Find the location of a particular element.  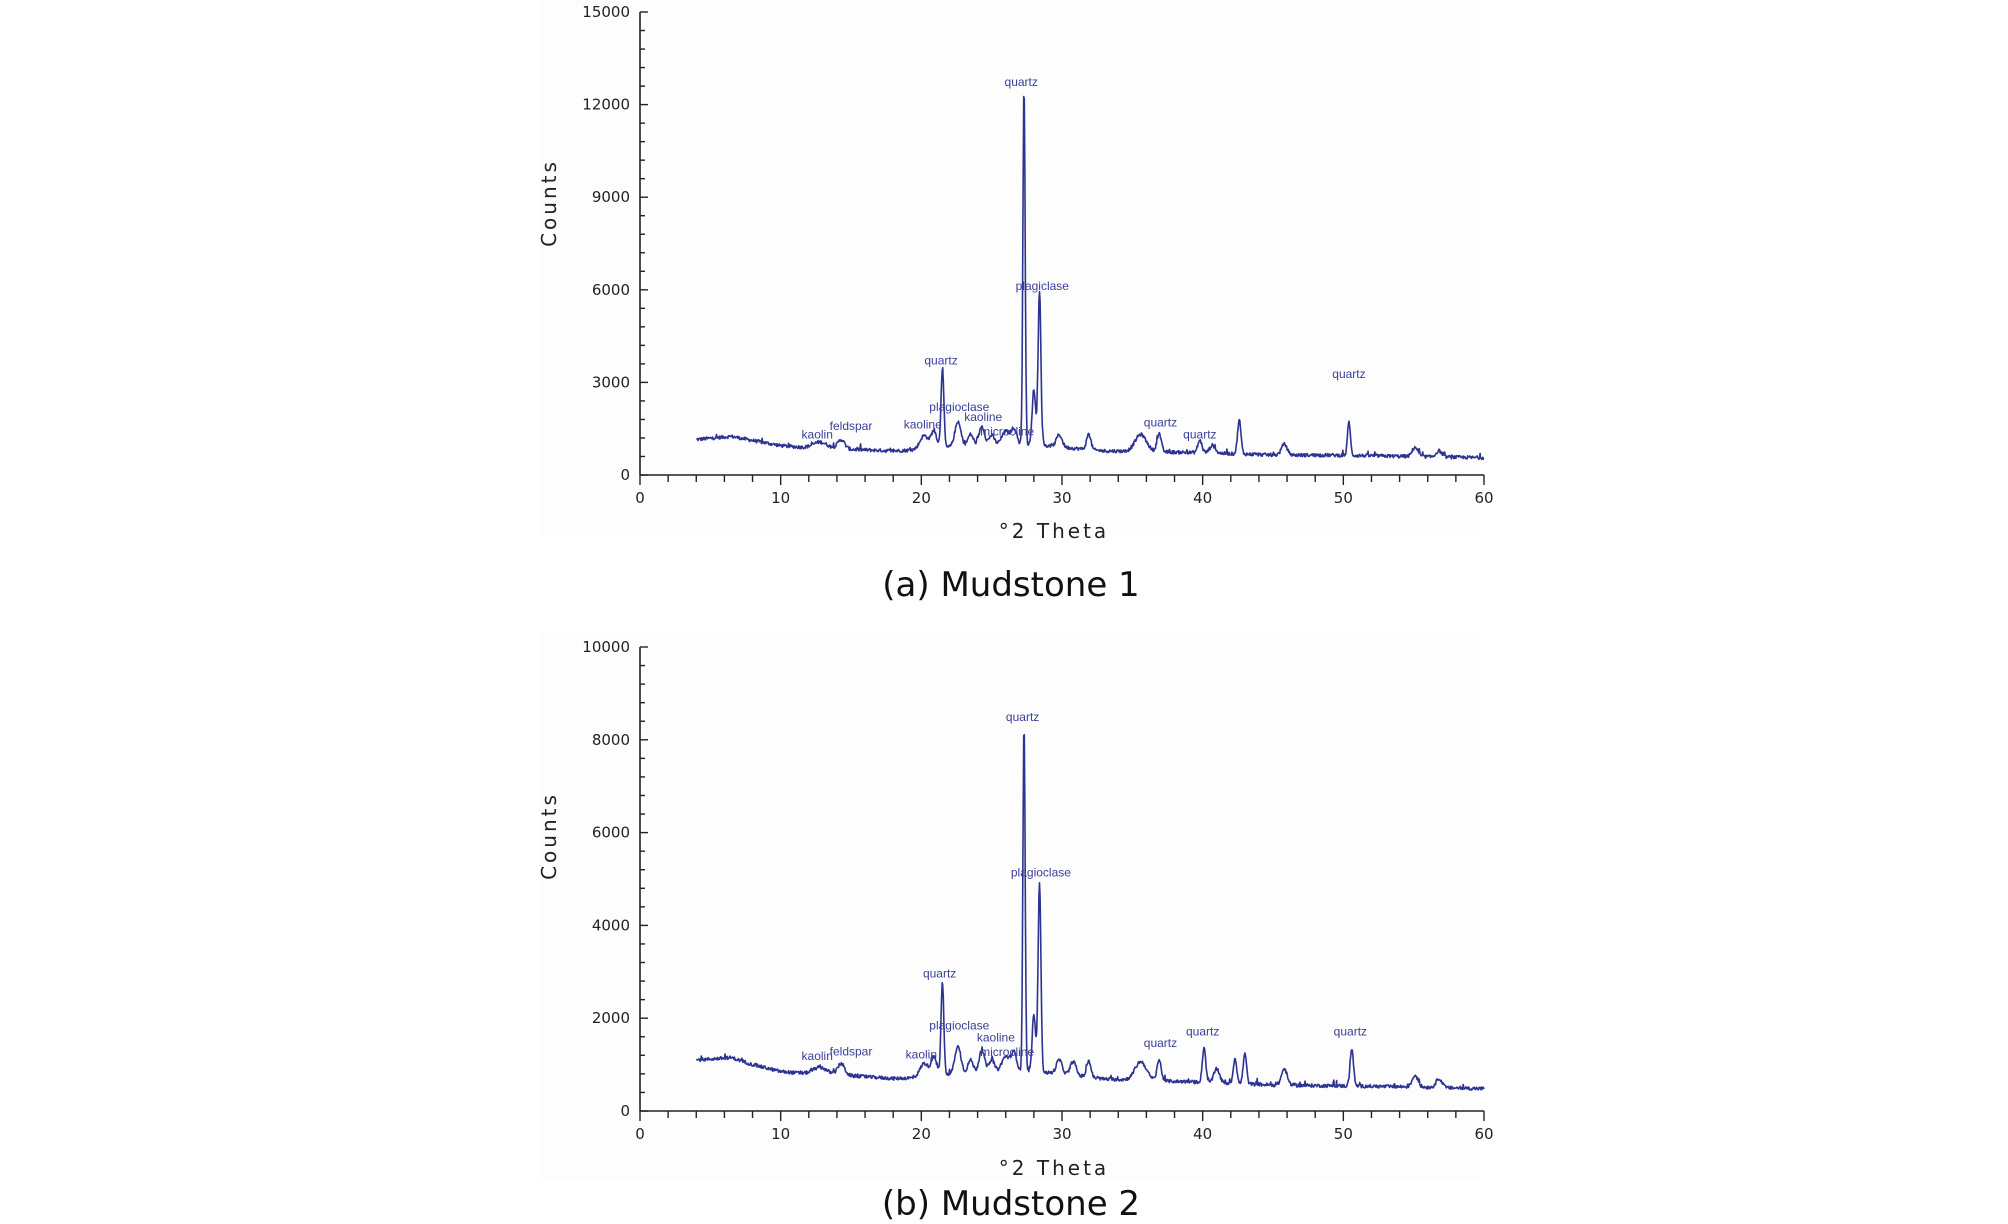

y-tick-label: 15000 is located at coordinates (606, 12).